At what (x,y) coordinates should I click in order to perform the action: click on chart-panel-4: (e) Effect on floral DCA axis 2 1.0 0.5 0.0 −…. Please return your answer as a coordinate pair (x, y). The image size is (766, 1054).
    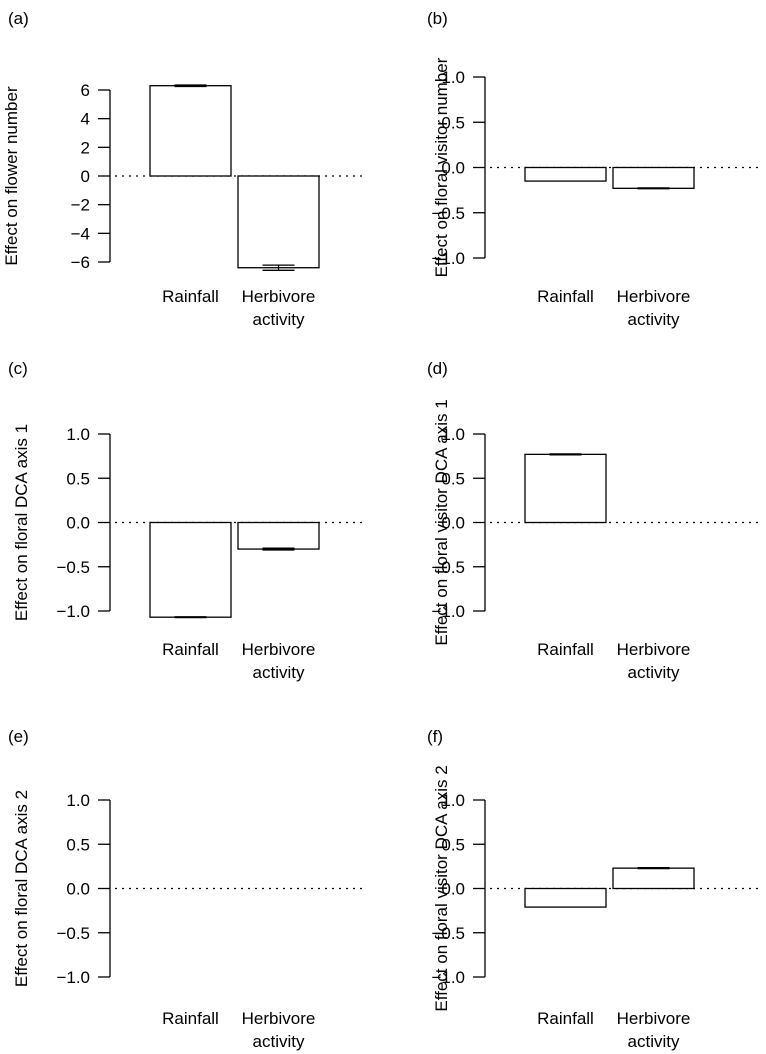
    Looking at the image, I should click on (185, 889).